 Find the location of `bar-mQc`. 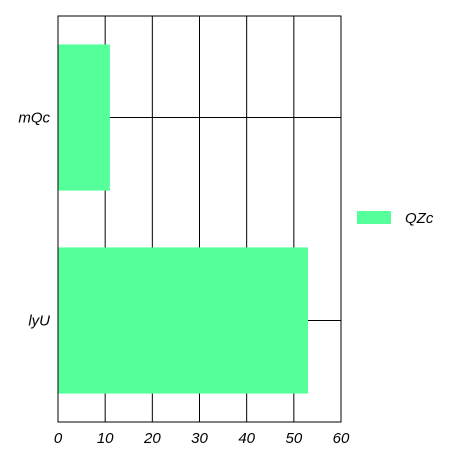

bar-mQc is located at coordinates (84, 117).